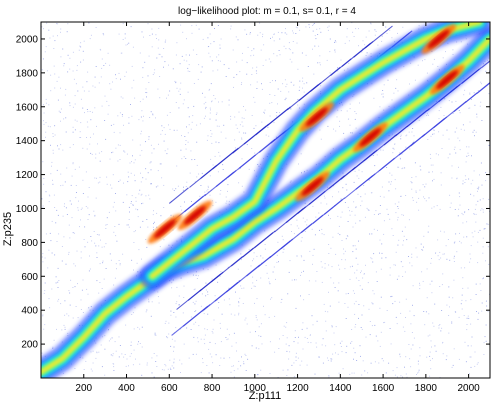  I want to click on y-tick-label: 400, so click(29, 311).